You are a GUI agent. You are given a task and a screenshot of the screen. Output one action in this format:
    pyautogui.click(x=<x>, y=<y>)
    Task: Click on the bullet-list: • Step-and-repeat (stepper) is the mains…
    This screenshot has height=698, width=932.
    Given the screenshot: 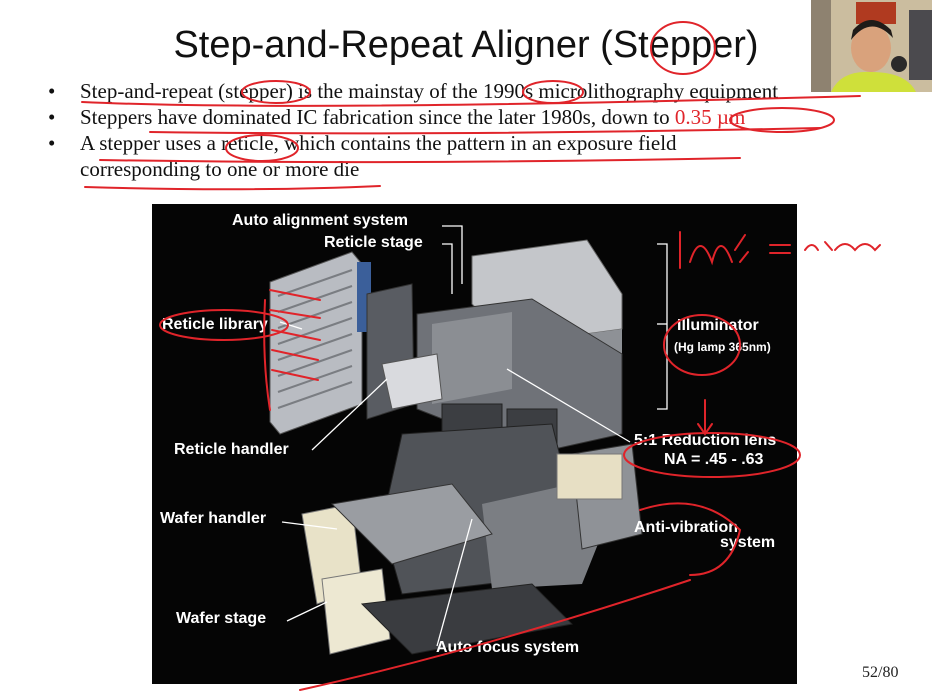 What is the action you would take?
    pyautogui.click(x=455, y=130)
    